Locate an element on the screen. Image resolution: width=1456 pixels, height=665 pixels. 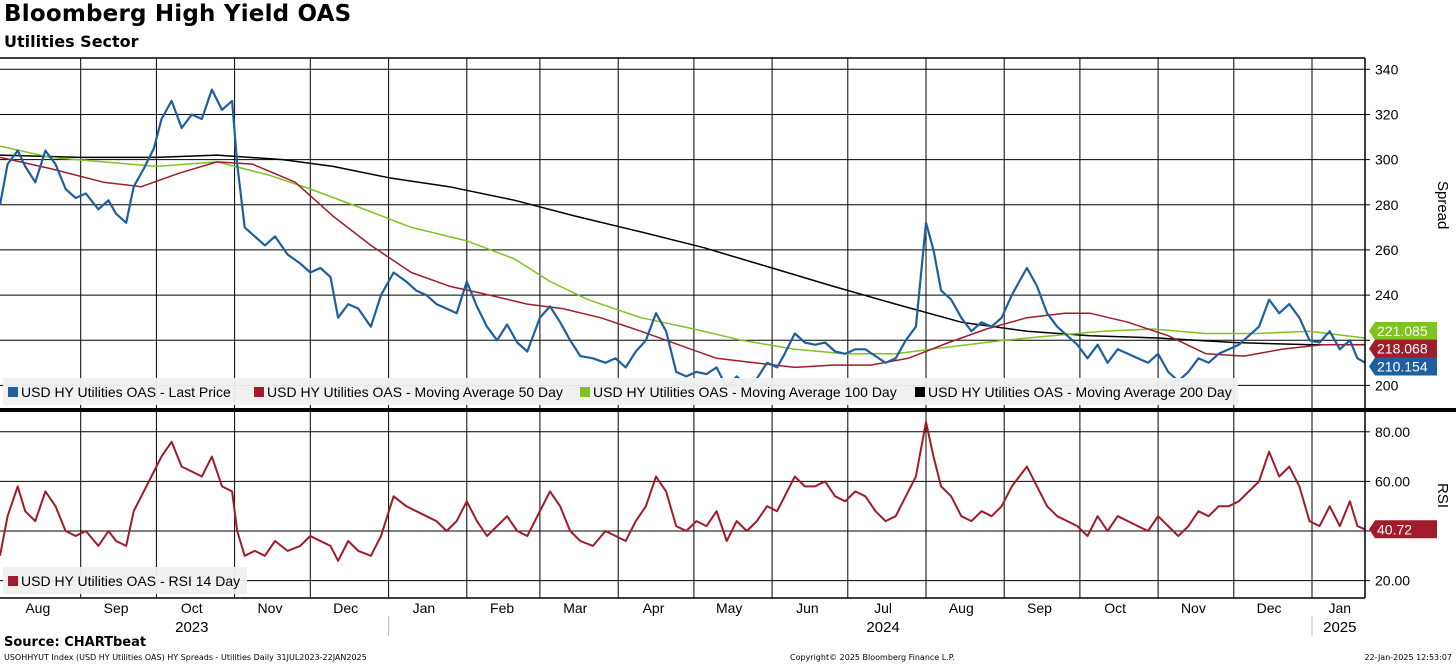
x-year-label: 2024 is located at coordinates (882, 627).